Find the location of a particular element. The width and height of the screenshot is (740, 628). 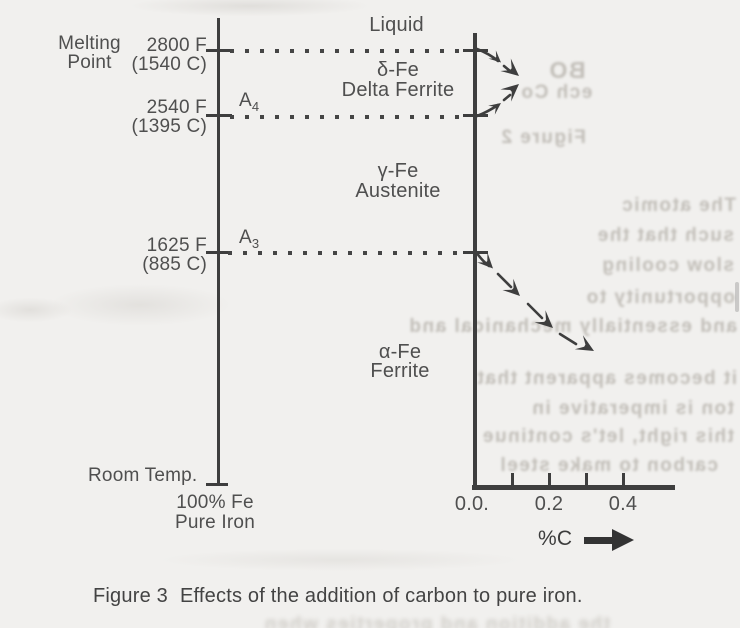

bleedthrough-text: it becomes apparent that is located at coordinates (606, 378).